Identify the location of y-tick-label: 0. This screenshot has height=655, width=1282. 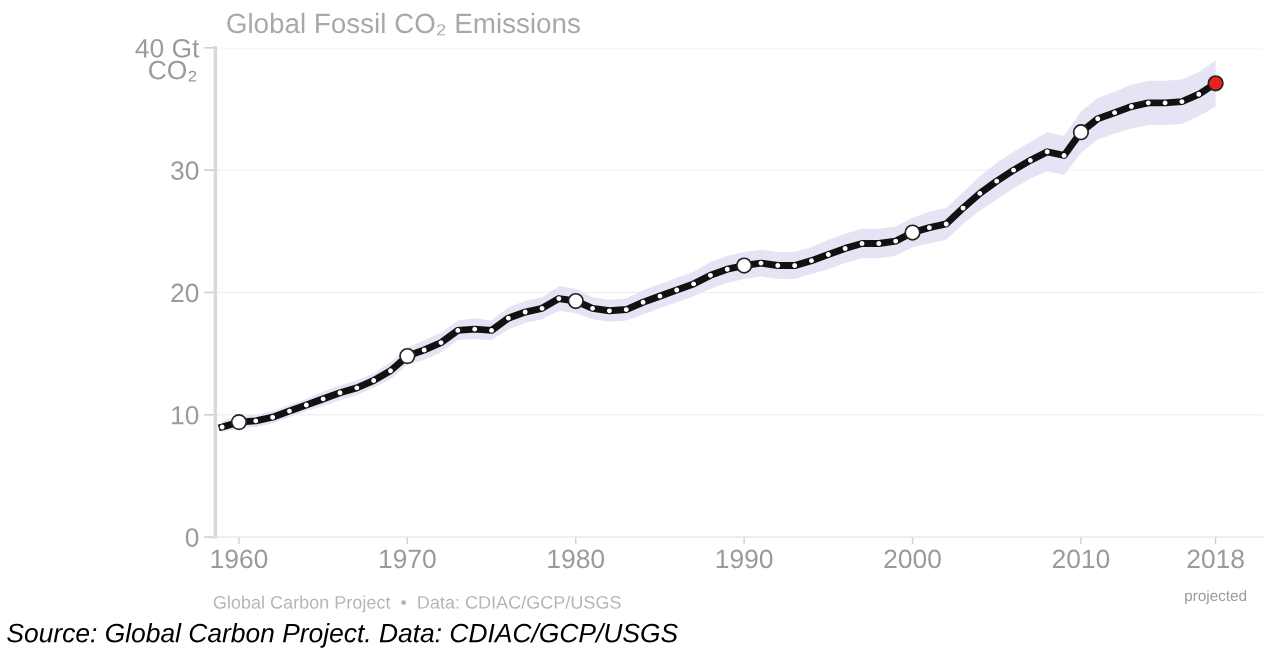
(192, 537).